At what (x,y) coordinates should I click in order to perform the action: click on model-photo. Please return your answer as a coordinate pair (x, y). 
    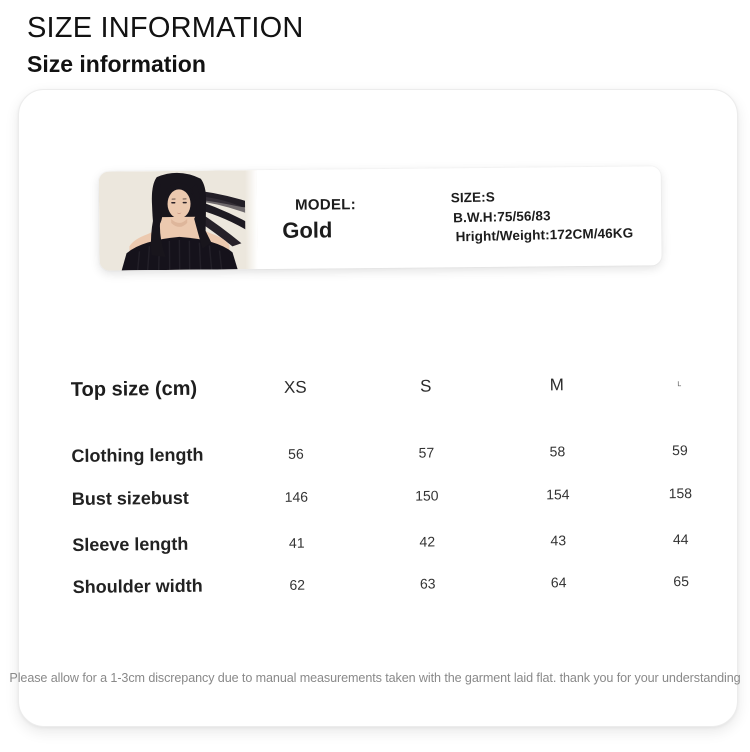
    Looking at the image, I should click on (178, 220).